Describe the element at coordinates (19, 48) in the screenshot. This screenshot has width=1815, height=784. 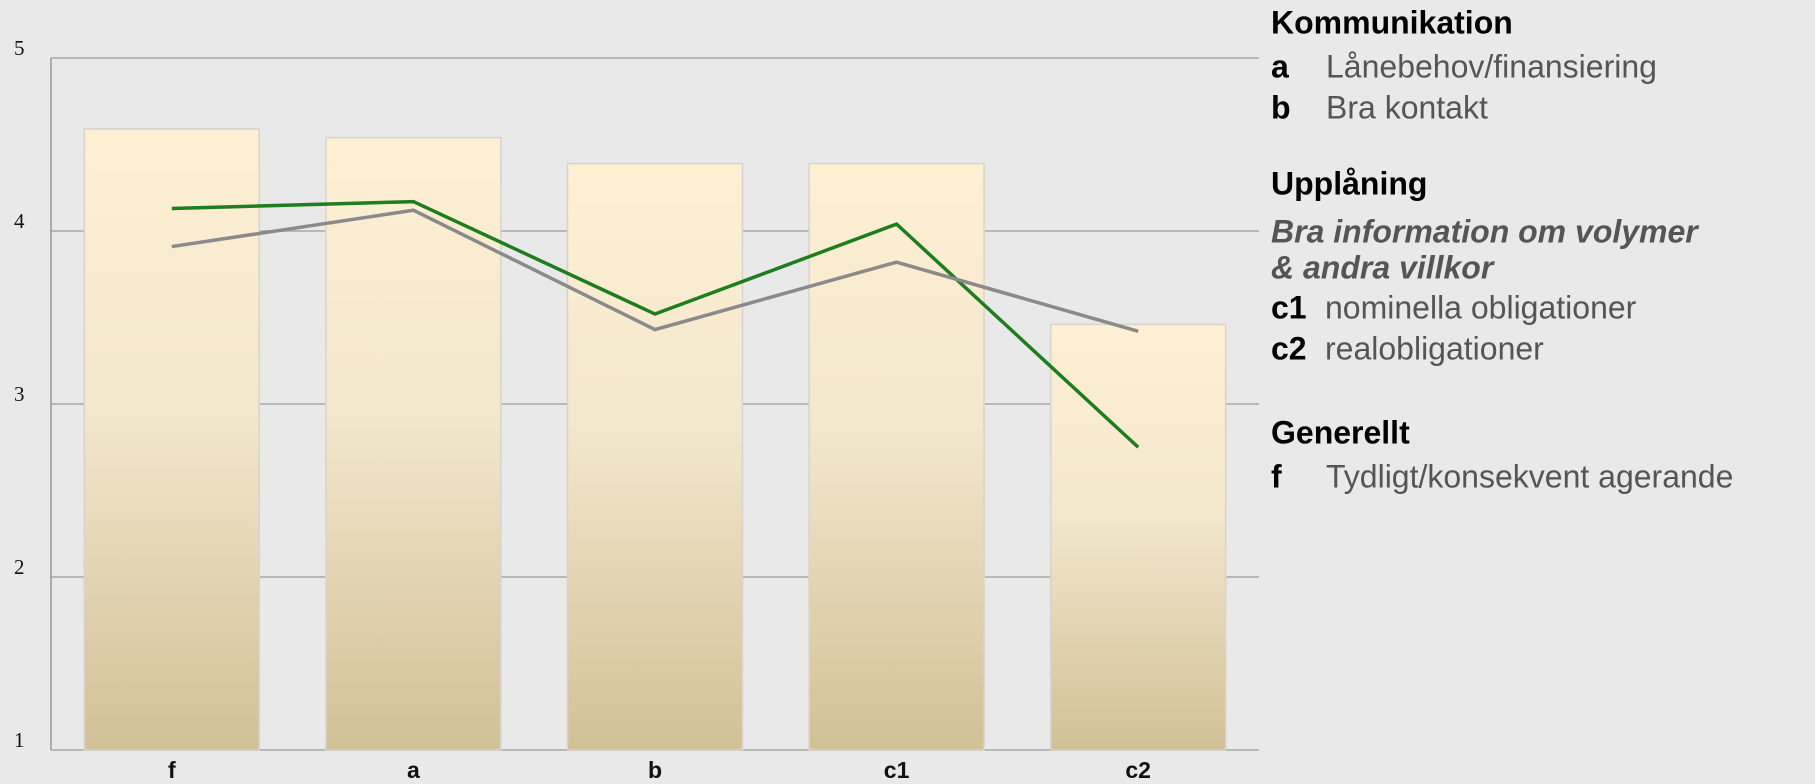
I see `y-tick-label: 5` at that location.